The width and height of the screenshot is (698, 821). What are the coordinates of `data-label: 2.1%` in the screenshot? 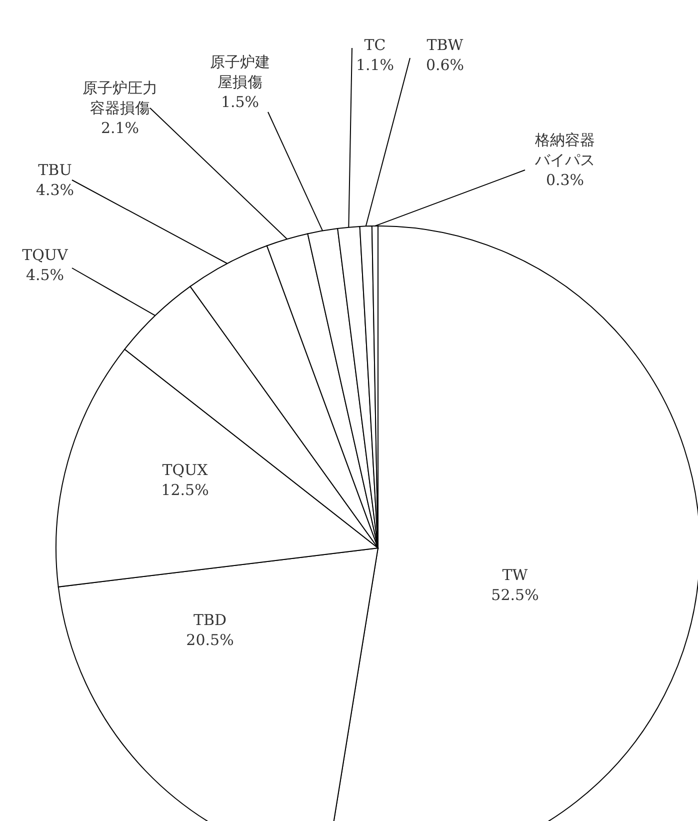 It's located at (120, 128).